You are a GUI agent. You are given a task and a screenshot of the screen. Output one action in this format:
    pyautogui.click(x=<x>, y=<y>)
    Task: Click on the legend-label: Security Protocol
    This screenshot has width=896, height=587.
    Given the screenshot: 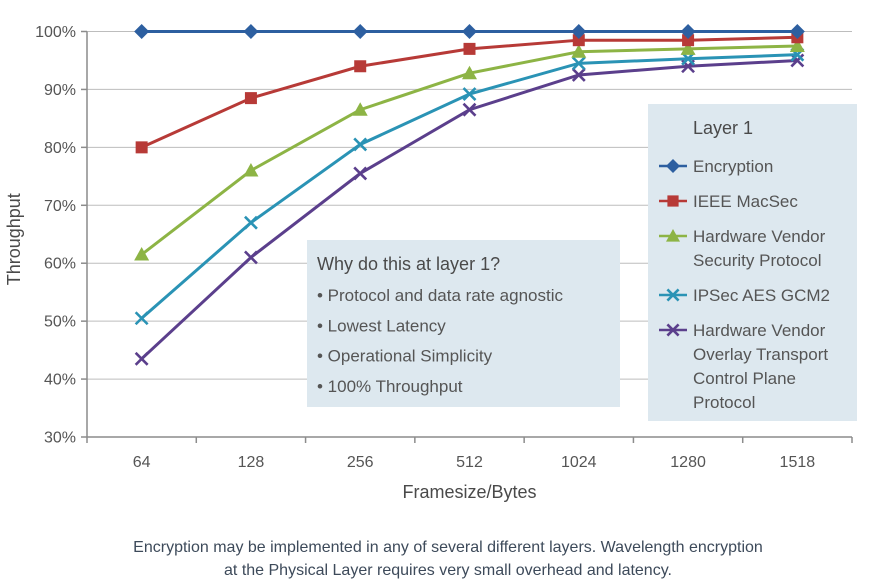 What is the action you would take?
    pyautogui.click(x=757, y=260)
    